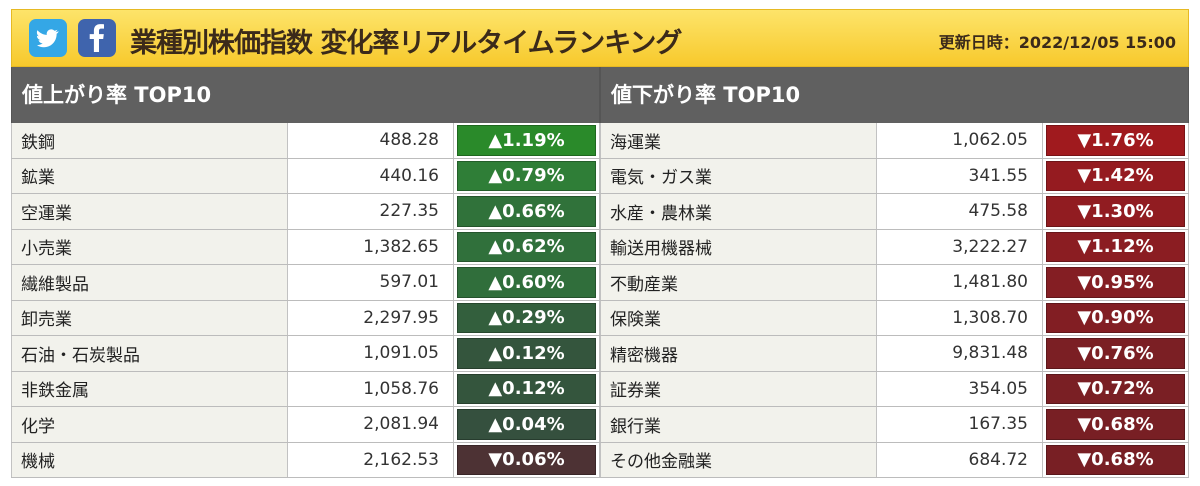  I want to click on index-value: 488.28, so click(371, 140).